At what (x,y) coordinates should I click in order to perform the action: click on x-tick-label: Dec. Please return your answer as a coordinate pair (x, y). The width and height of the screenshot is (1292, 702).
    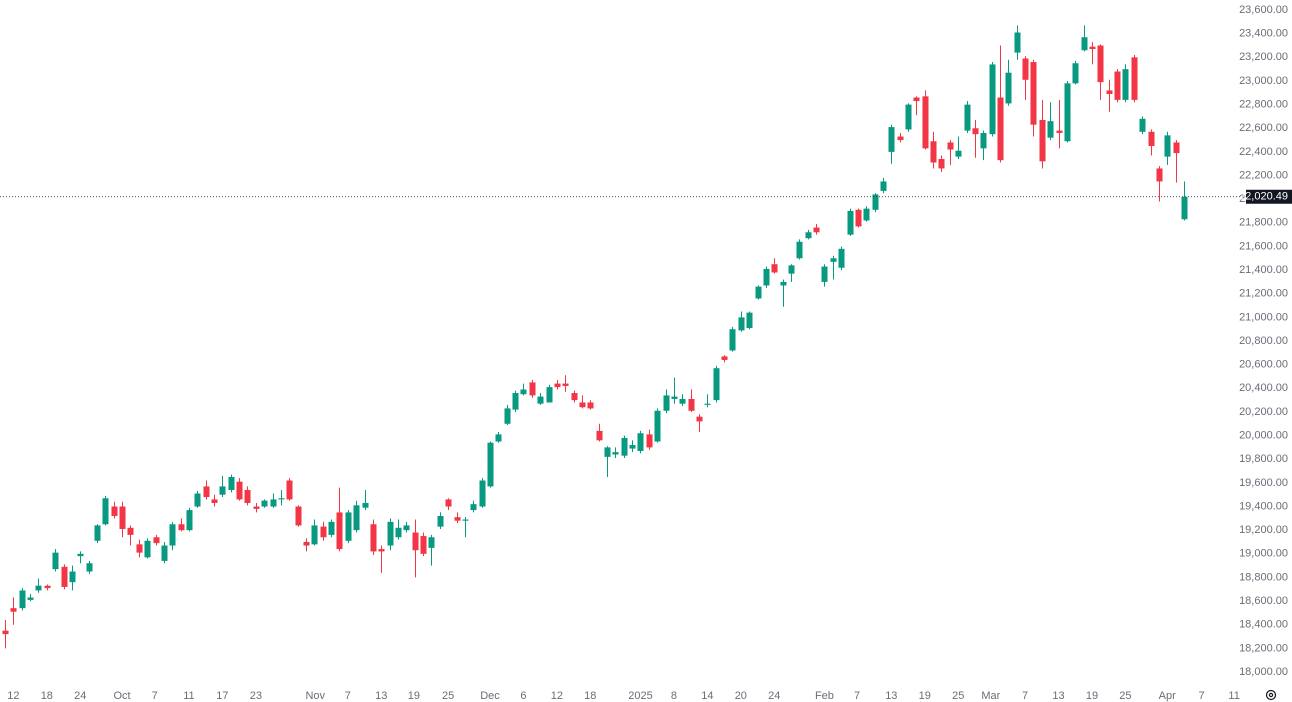
    Looking at the image, I should click on (490, 696).